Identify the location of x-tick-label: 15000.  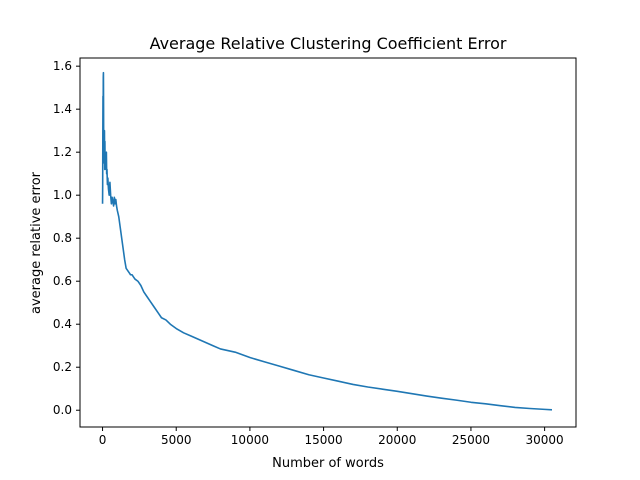
(323, 440).